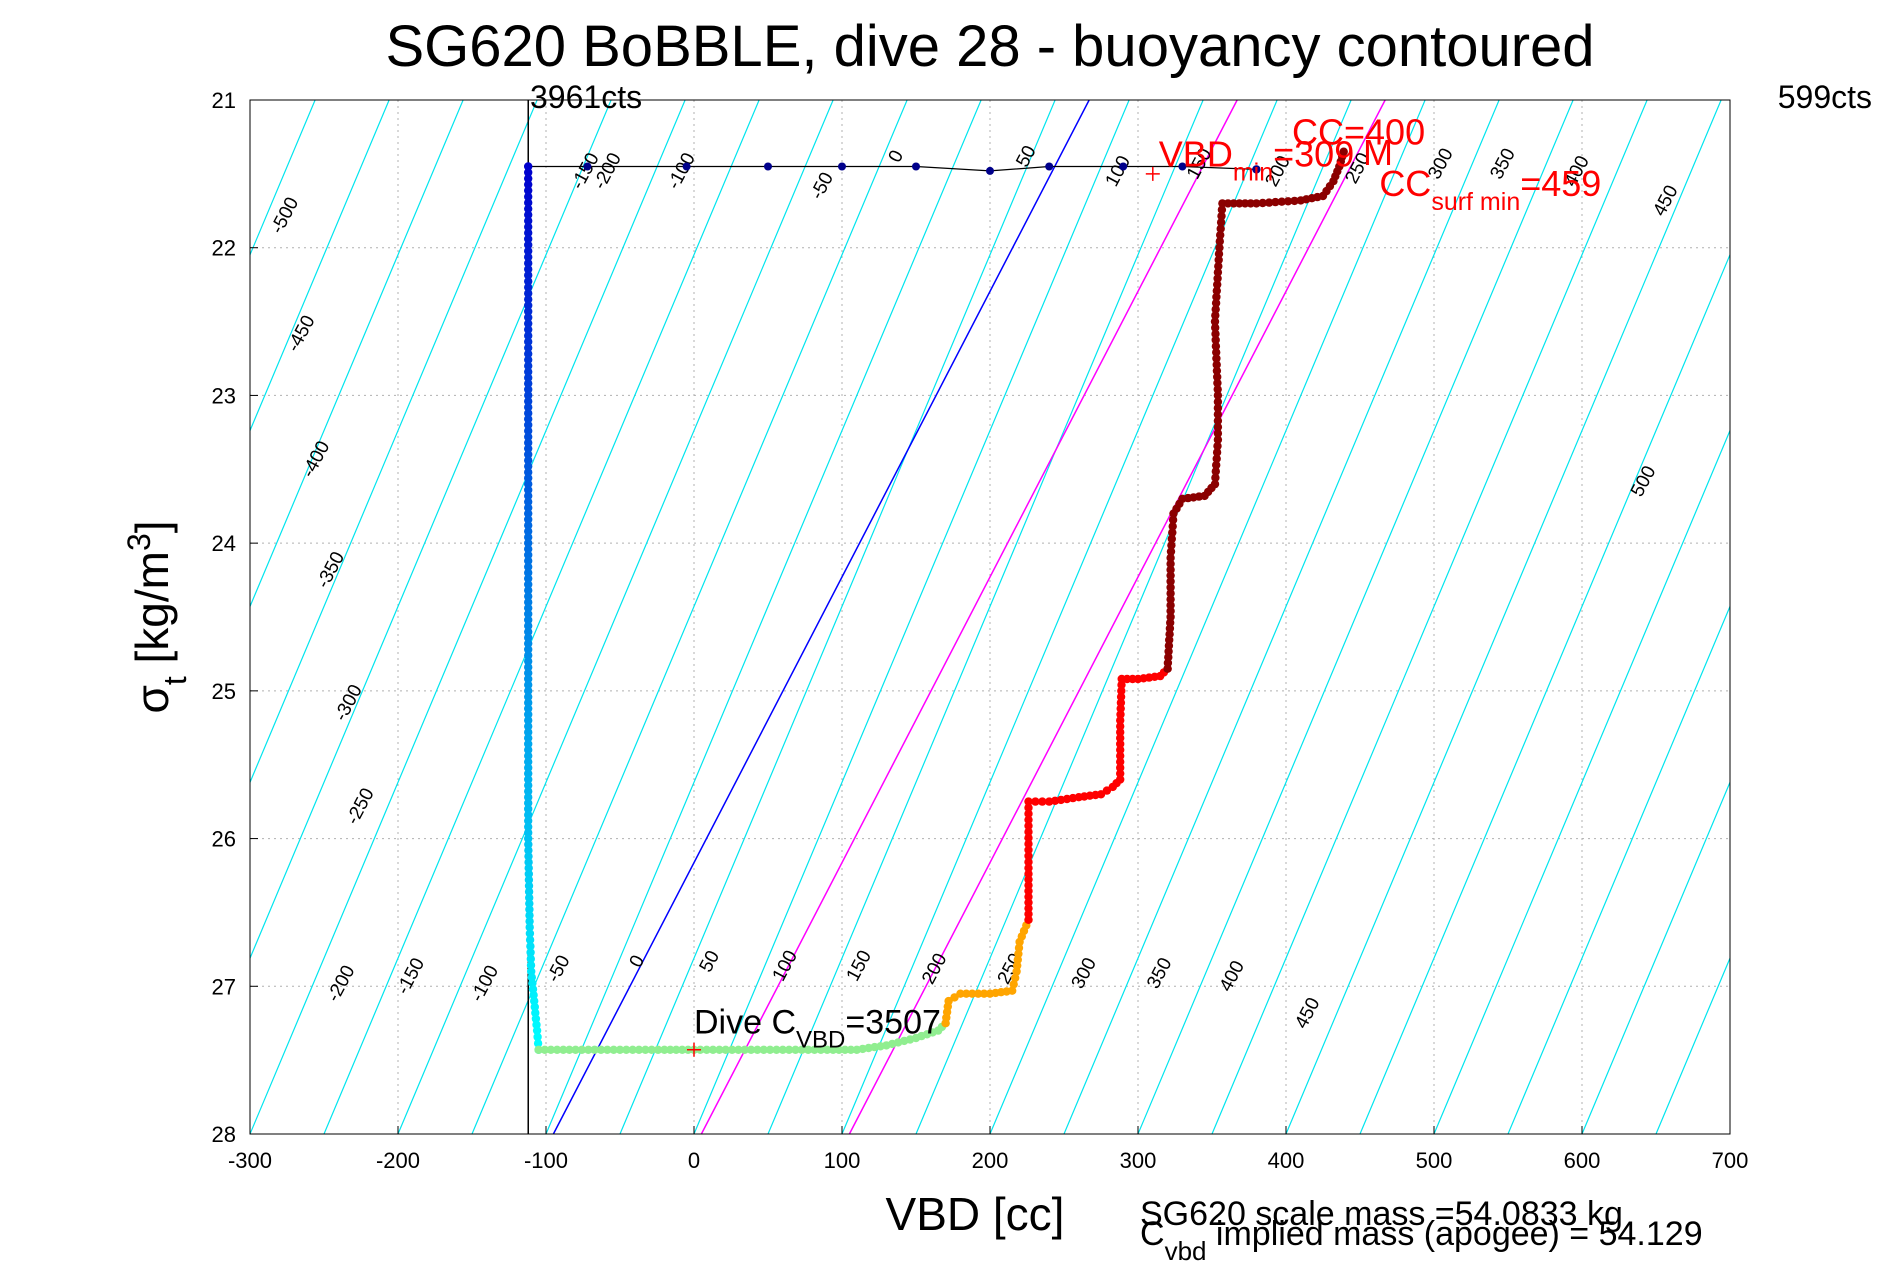 Image resolution: width=1891 pixels, height=1262 pixels. I want to click on top-left-label: 3961cts, so click(586, 97).